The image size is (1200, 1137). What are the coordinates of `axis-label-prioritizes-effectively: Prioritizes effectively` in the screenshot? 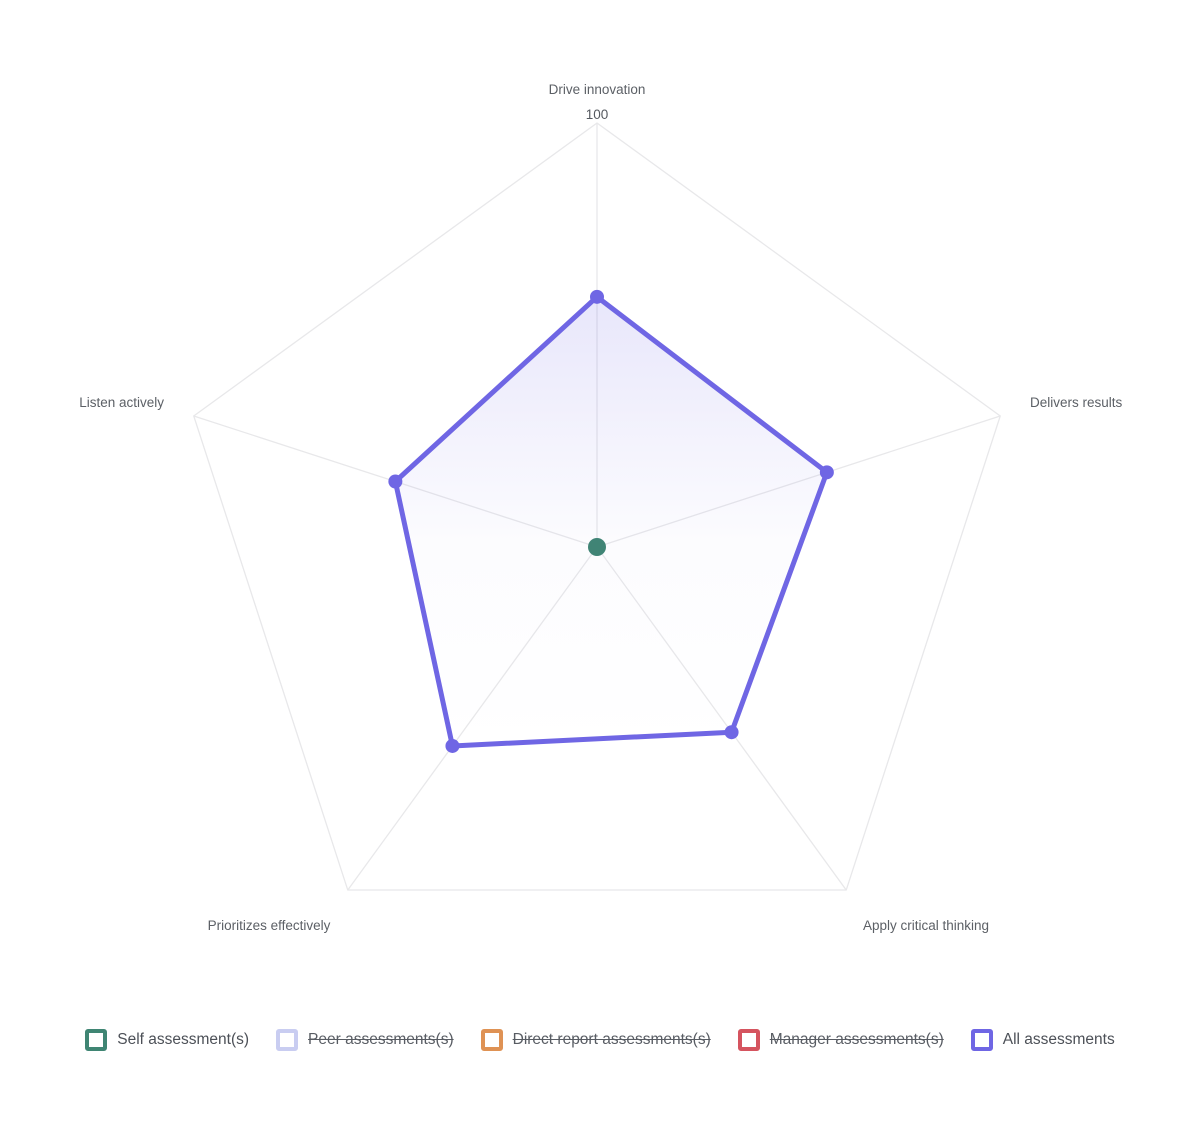 It's located at (269, 925).